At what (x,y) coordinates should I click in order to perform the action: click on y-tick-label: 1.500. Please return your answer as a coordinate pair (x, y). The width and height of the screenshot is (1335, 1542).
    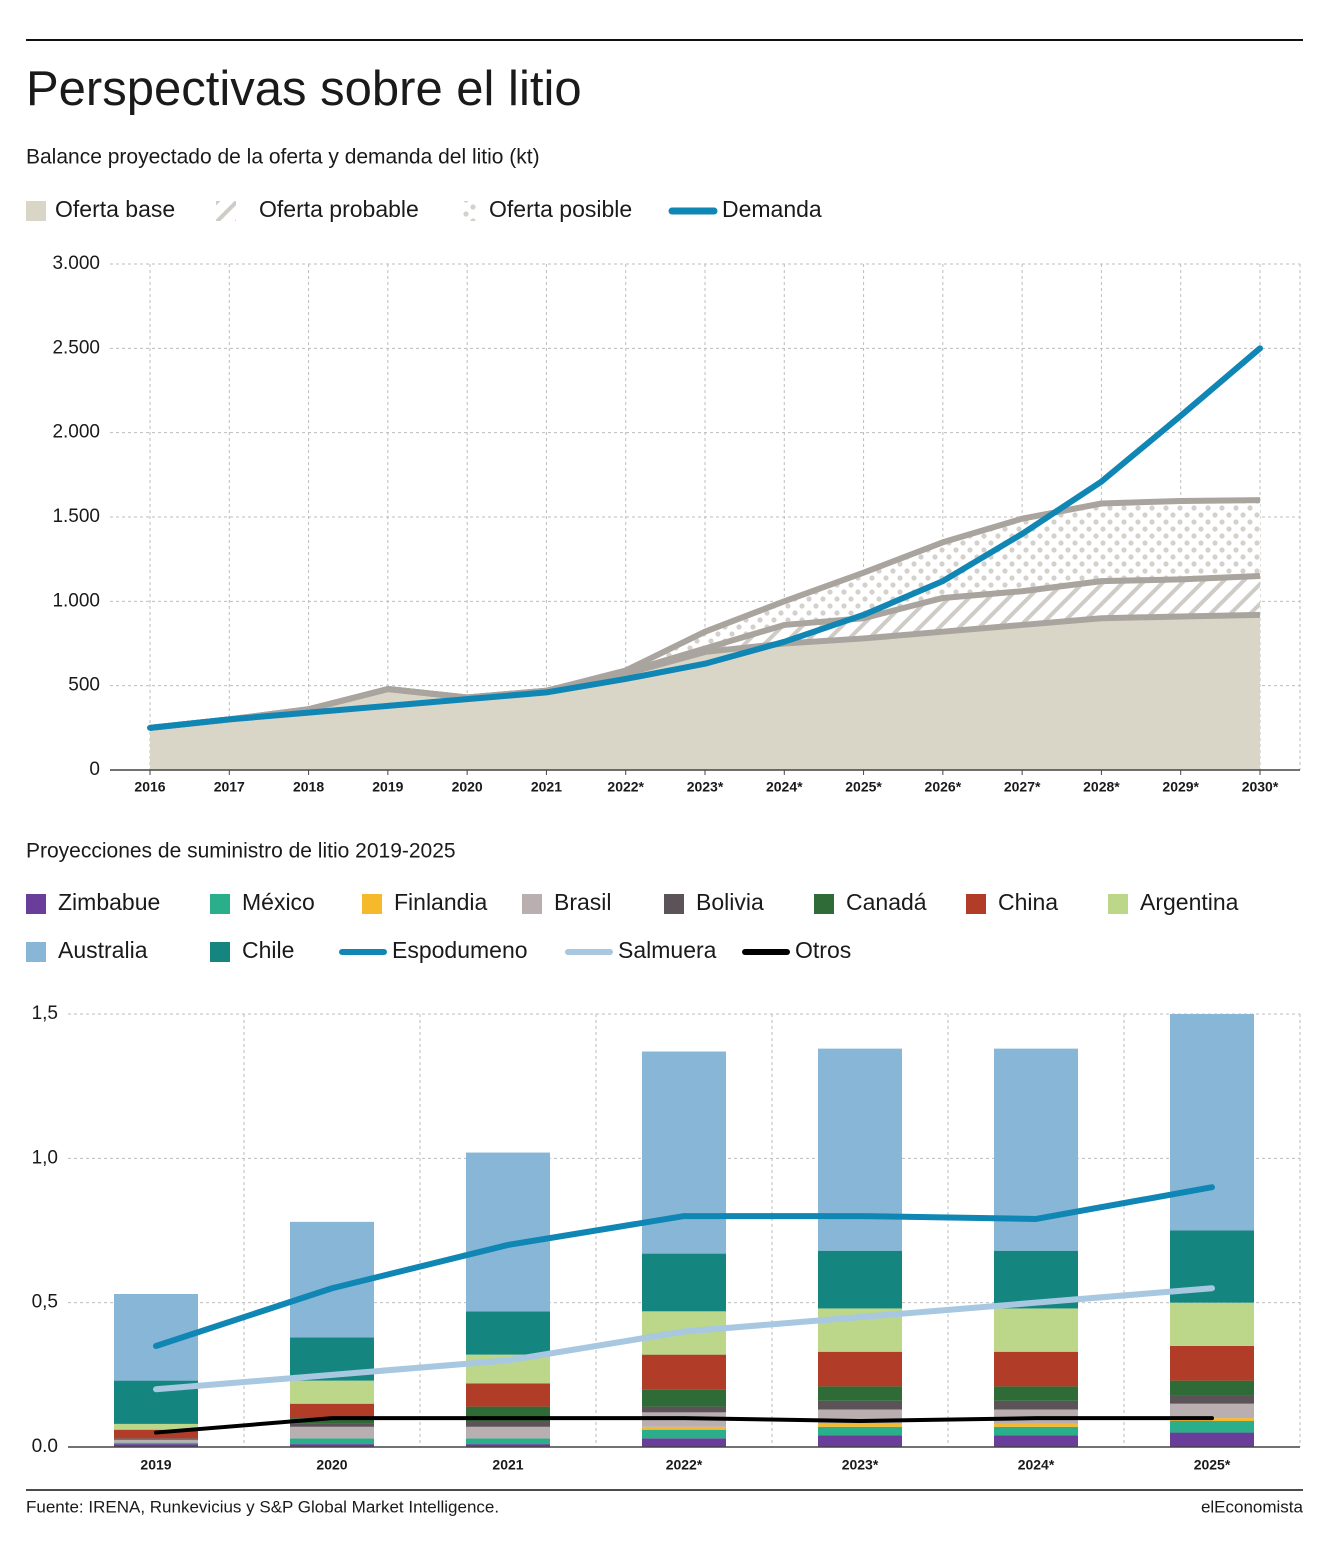
    Looking at the image, I should click on (76, 516).